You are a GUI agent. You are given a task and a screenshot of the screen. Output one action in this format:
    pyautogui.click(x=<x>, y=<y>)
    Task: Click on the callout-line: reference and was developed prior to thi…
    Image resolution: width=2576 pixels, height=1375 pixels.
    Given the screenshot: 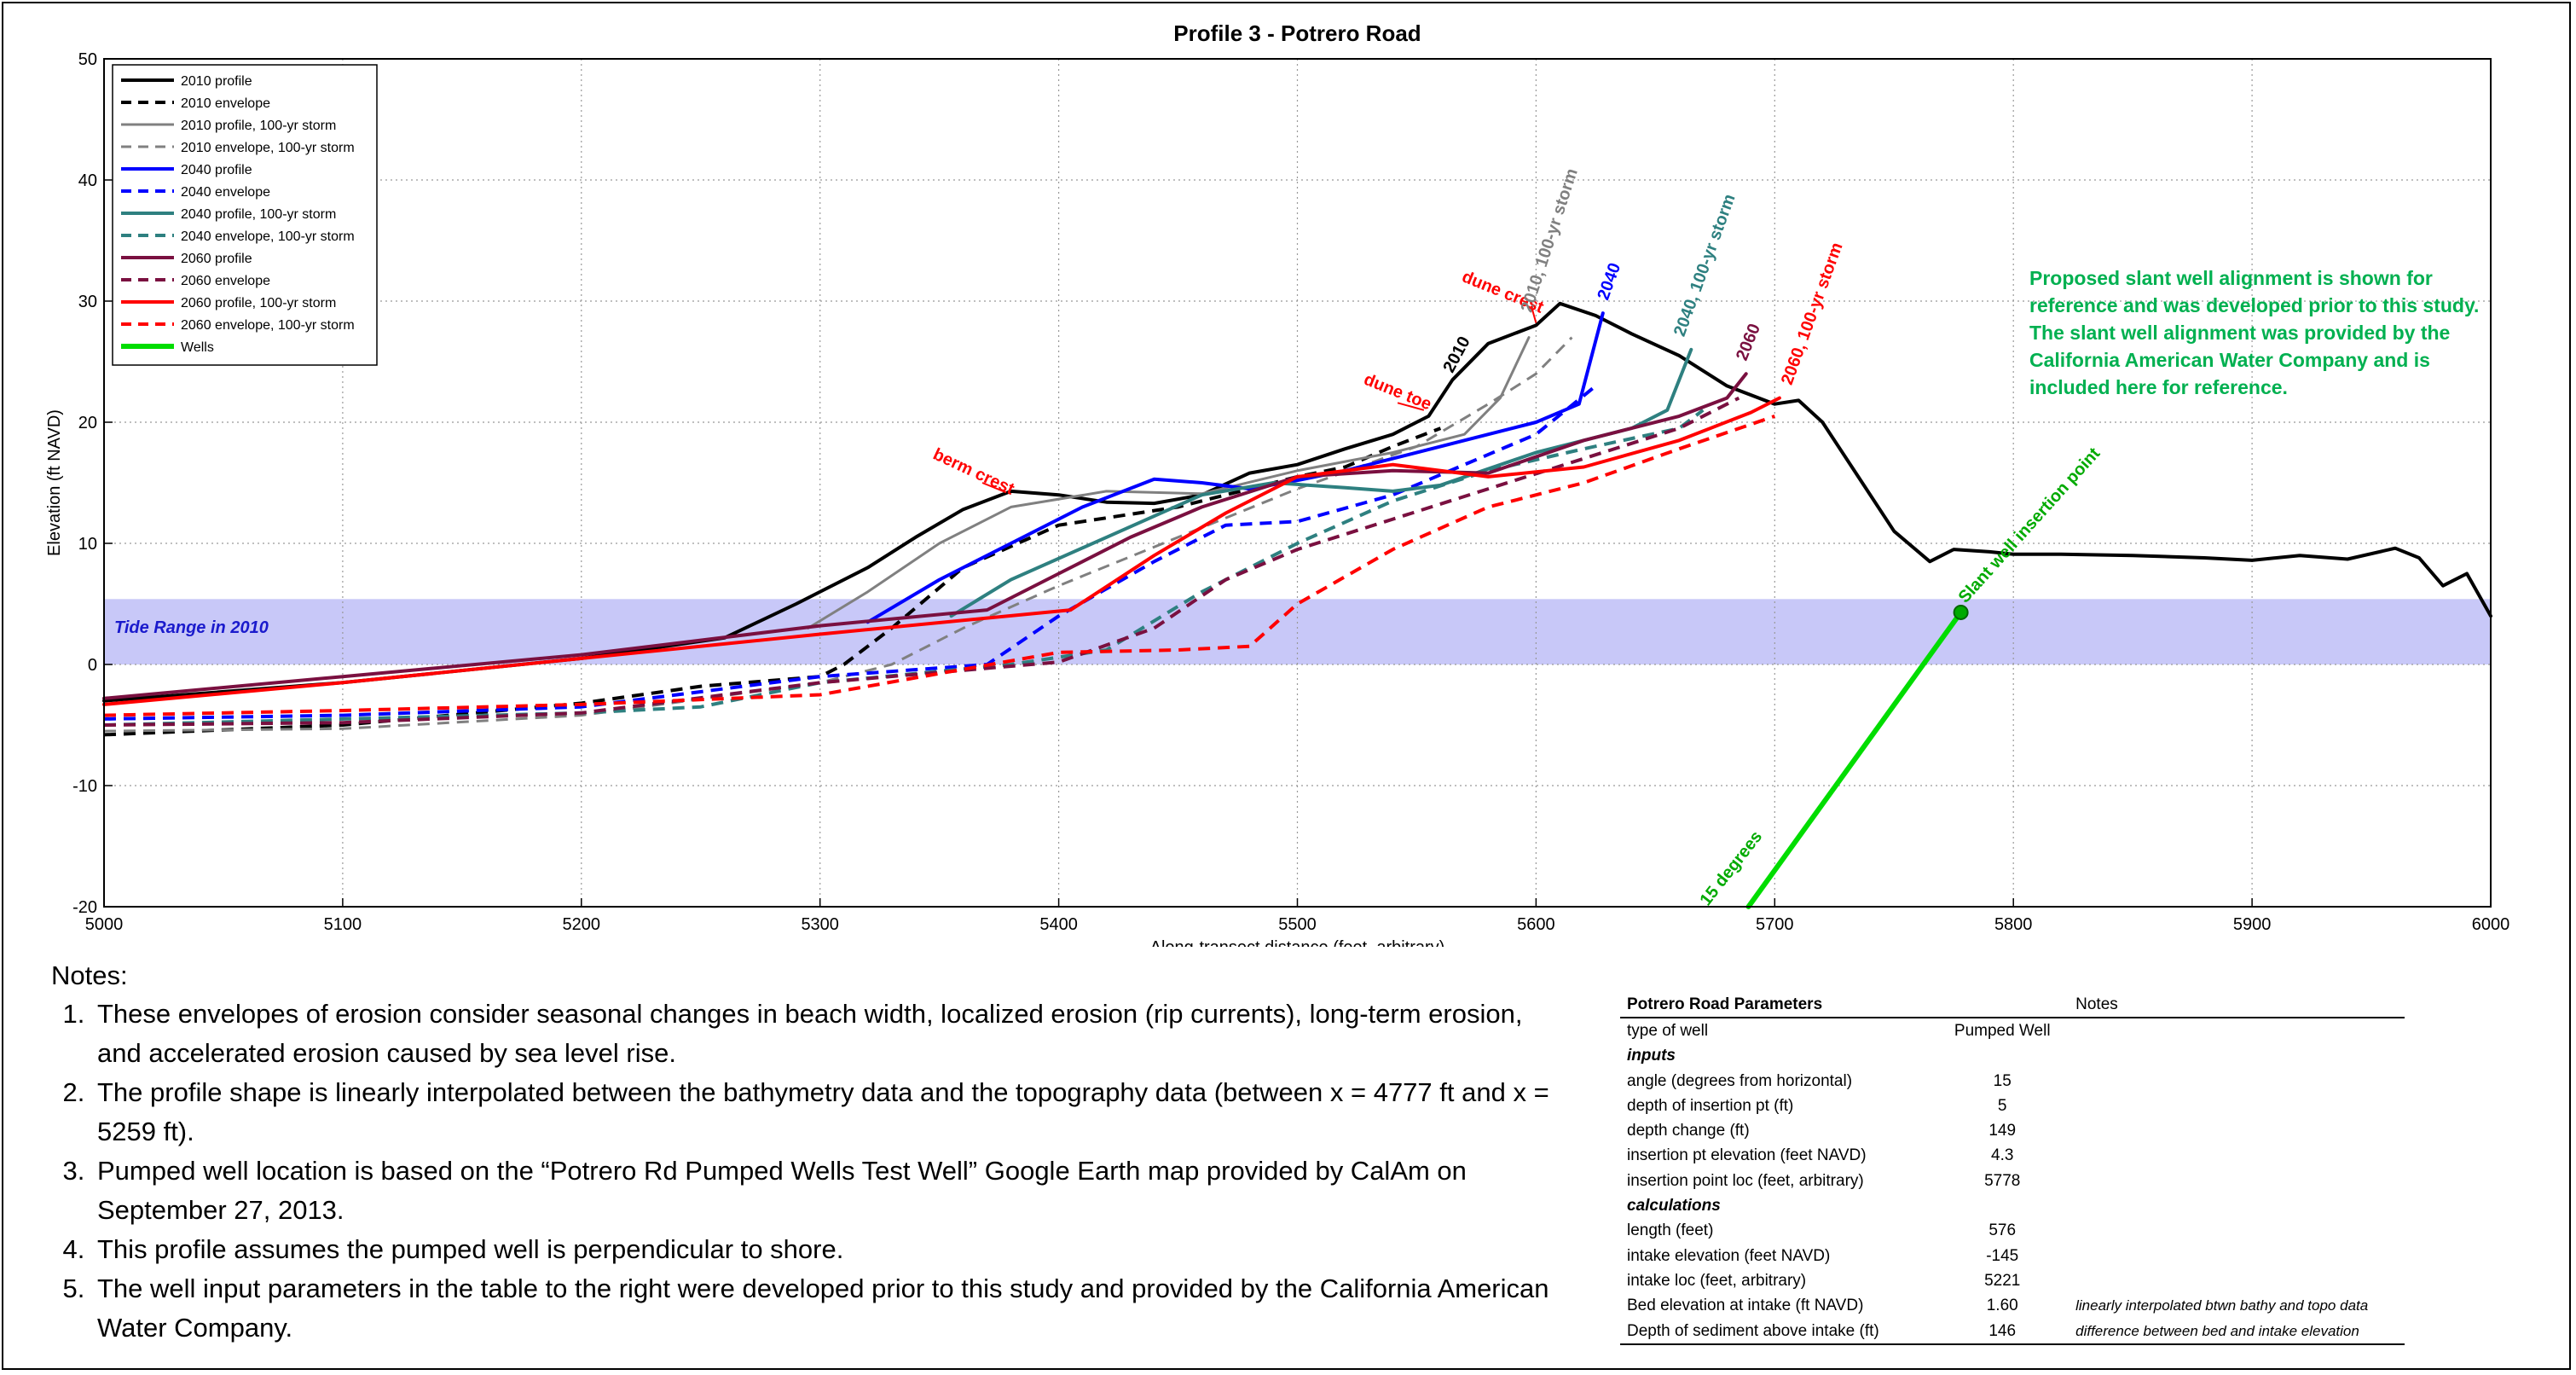 What is the action you would take?
    pyautogui.click(x=2254, y=305)
    